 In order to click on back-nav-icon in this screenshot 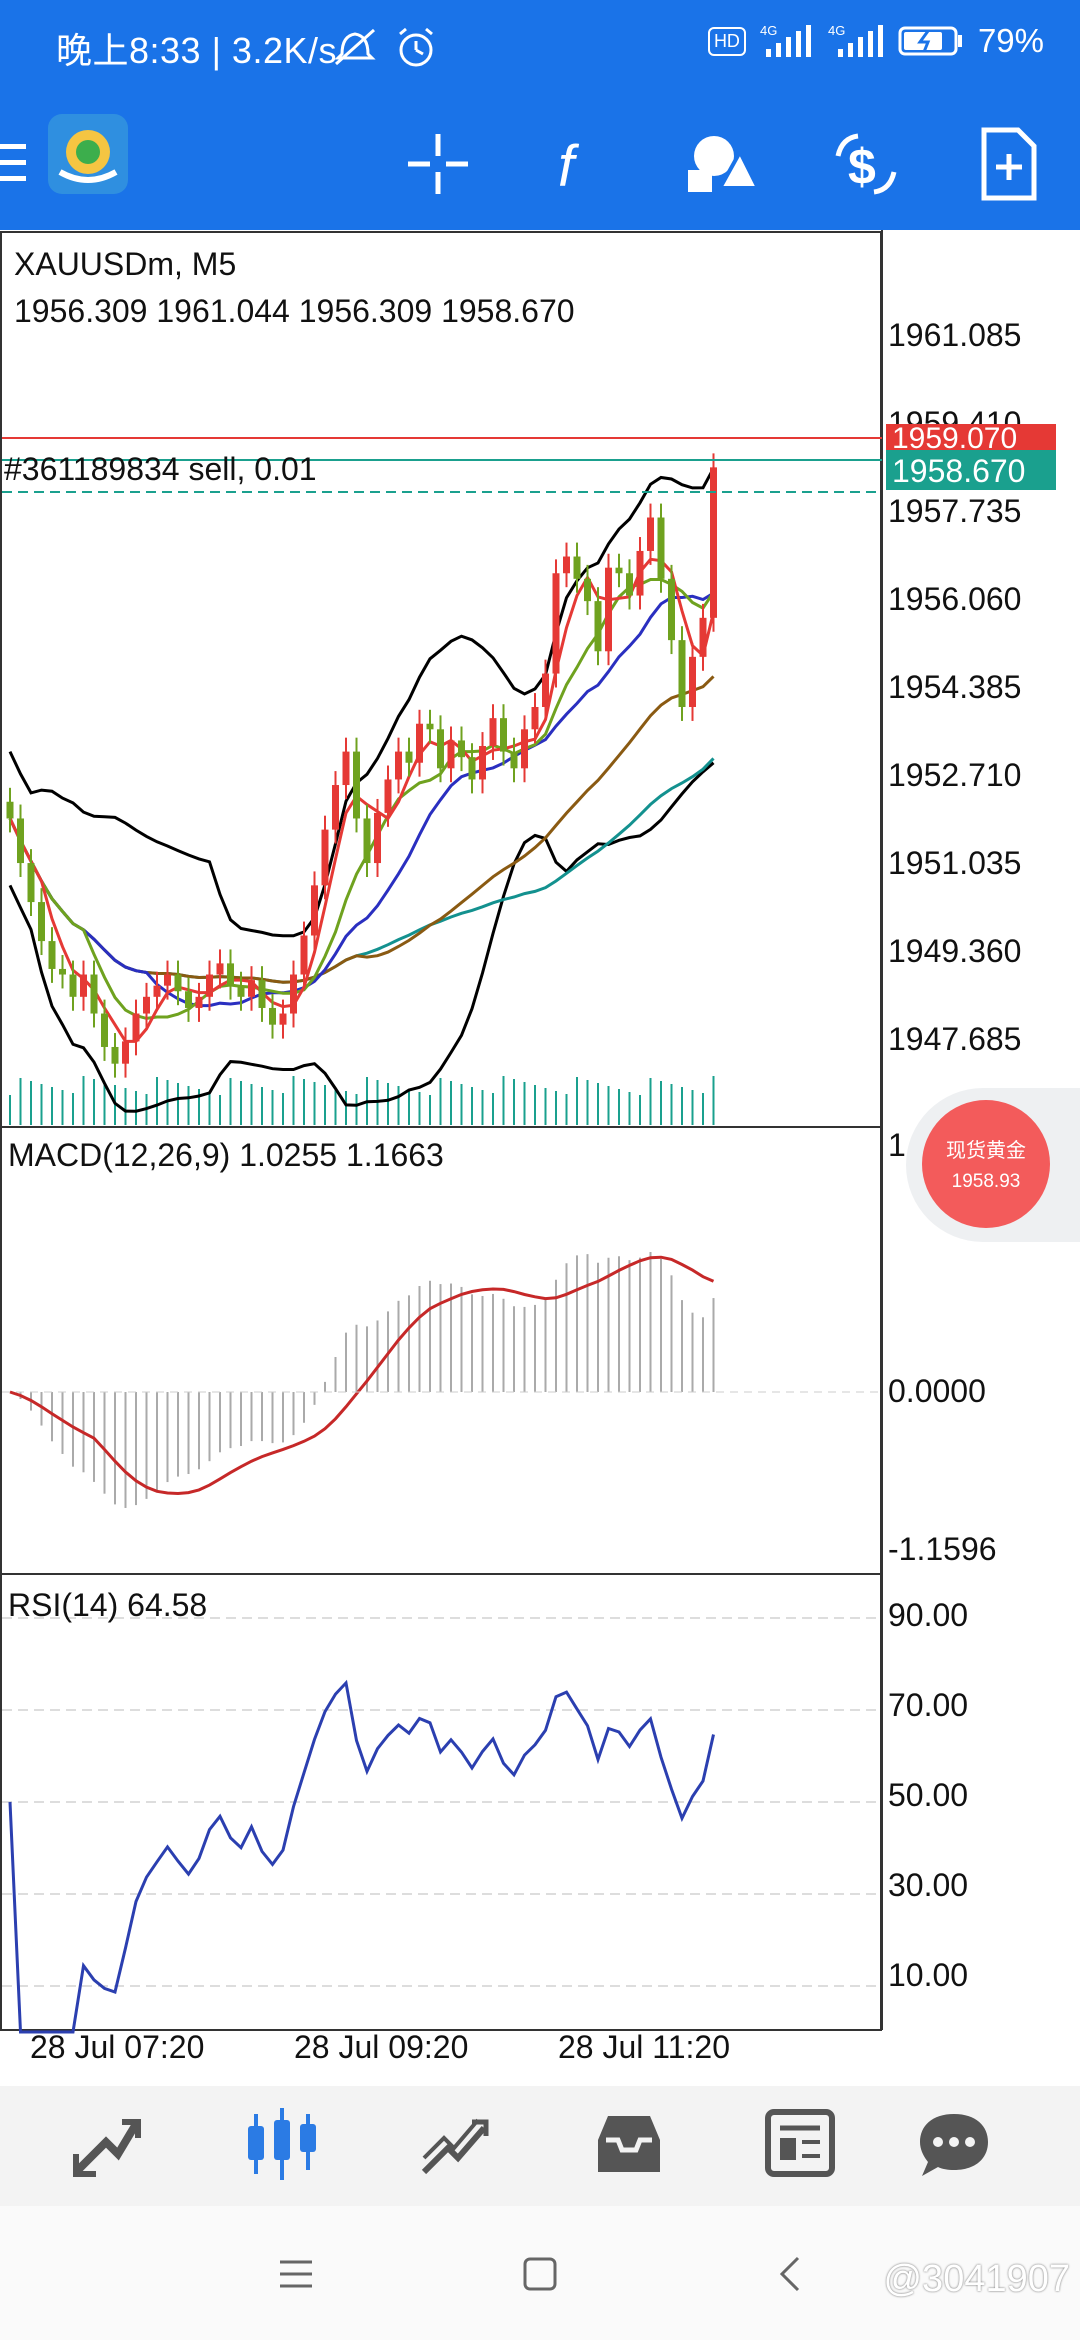, I will do `click(789, 2274)`.